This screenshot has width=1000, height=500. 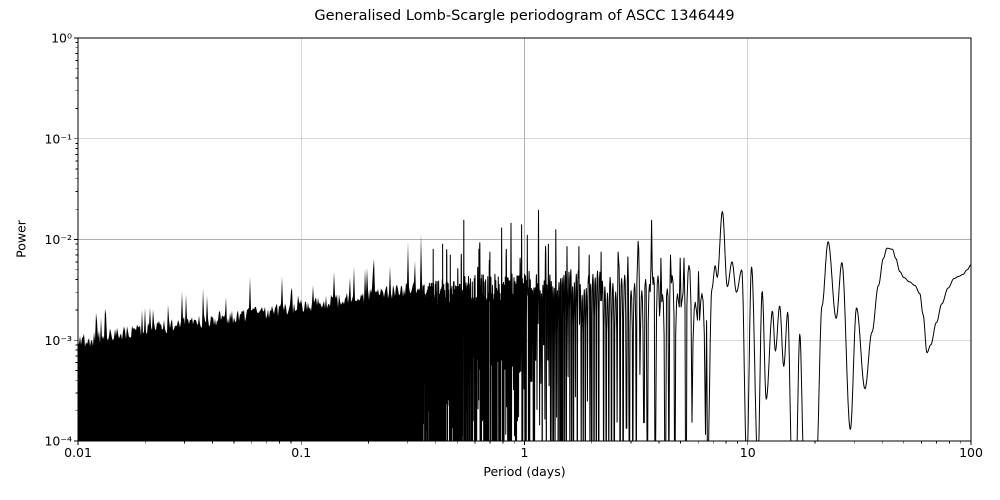 I want to click on x-tick-label: 100, so click(x=971, y=452).